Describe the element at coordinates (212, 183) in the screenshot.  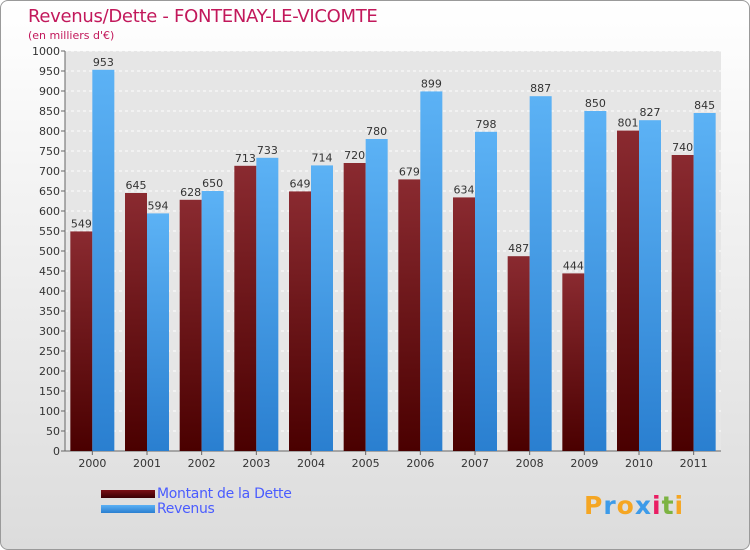
I see `value-label-revenus: 650` at that location.